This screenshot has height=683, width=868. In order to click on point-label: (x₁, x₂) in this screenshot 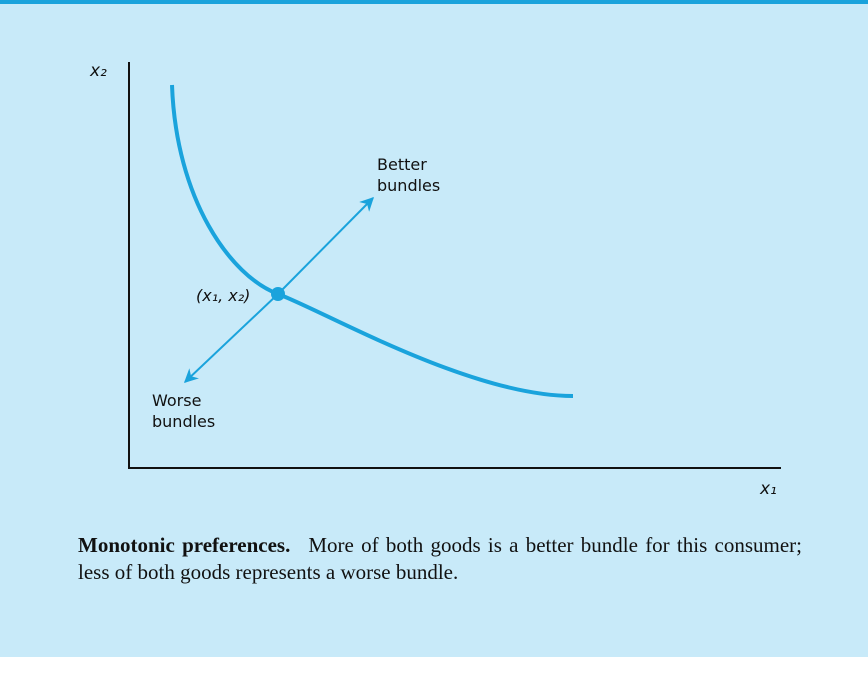, I will do `click(223, 295)`.